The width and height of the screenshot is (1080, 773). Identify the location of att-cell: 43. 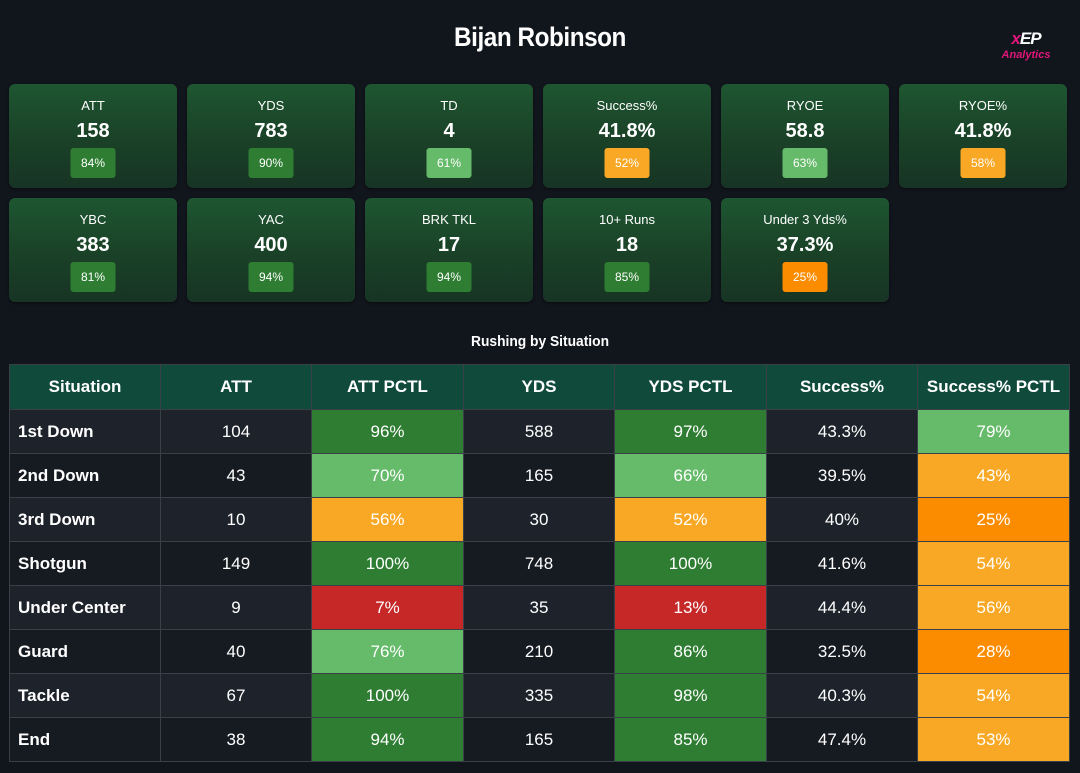
(236, 475).